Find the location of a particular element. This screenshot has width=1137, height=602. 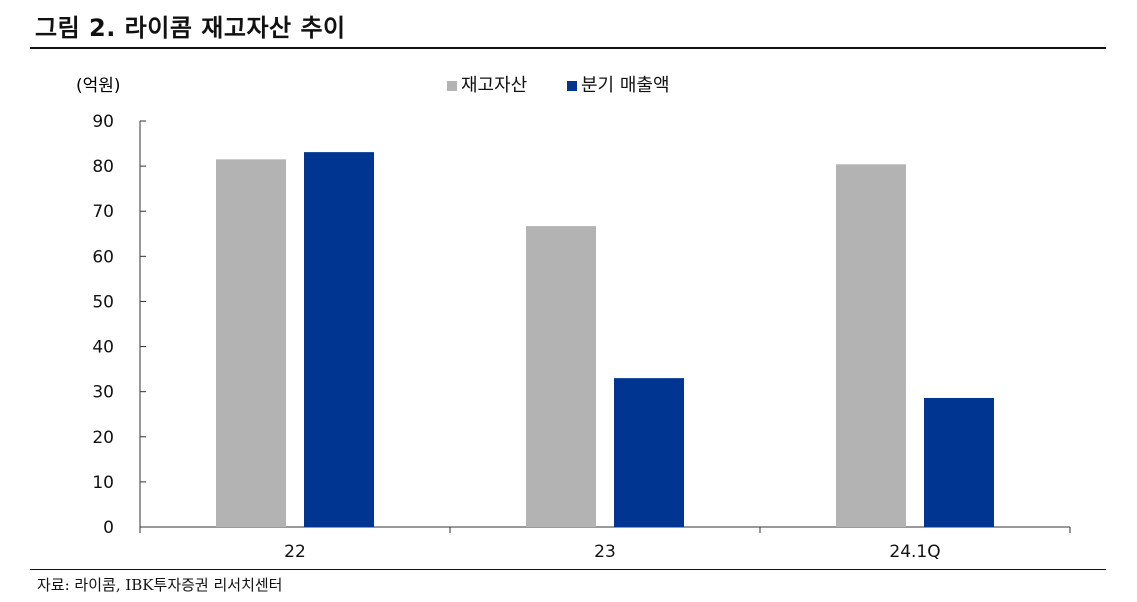

y-tick-label: 40 is located at coordinates (103, 348).